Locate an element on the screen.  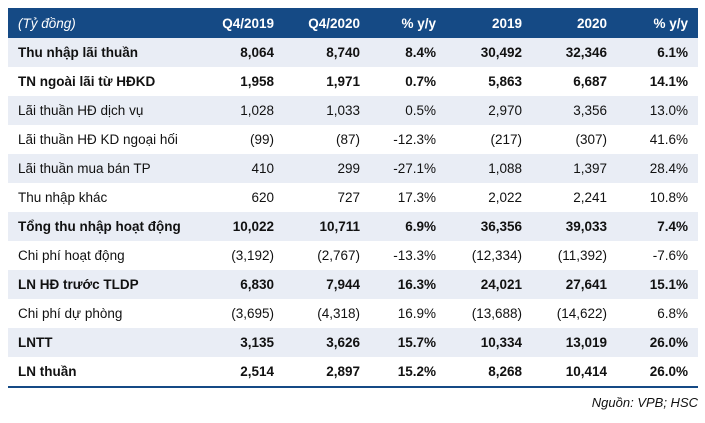
cell-value: 13,019 is located at coordinates (574, 342).